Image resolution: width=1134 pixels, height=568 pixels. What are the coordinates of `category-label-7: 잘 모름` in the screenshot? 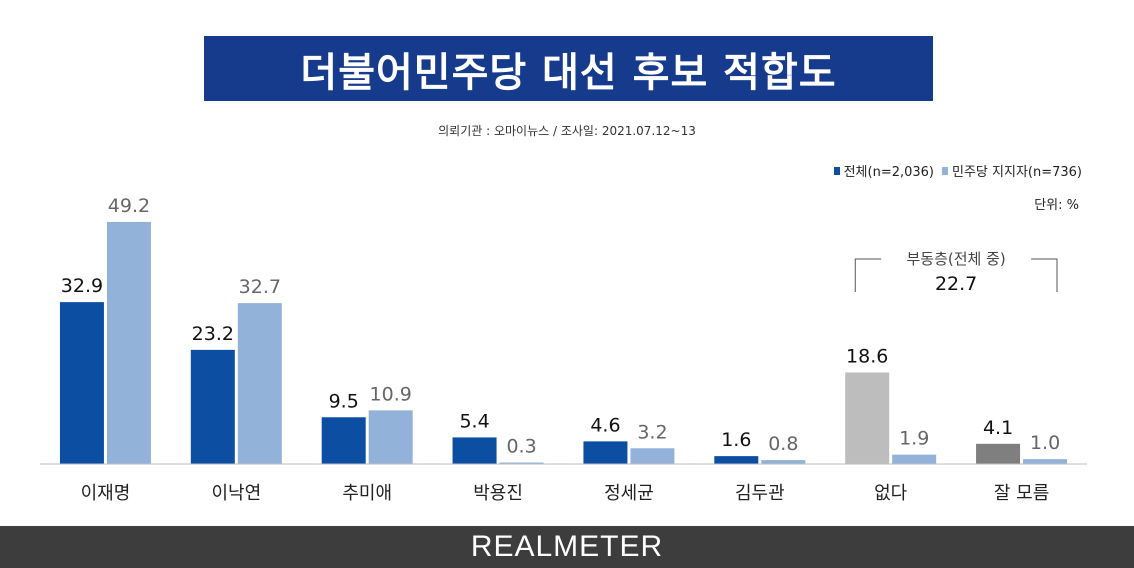 It's located at (1021, 493).